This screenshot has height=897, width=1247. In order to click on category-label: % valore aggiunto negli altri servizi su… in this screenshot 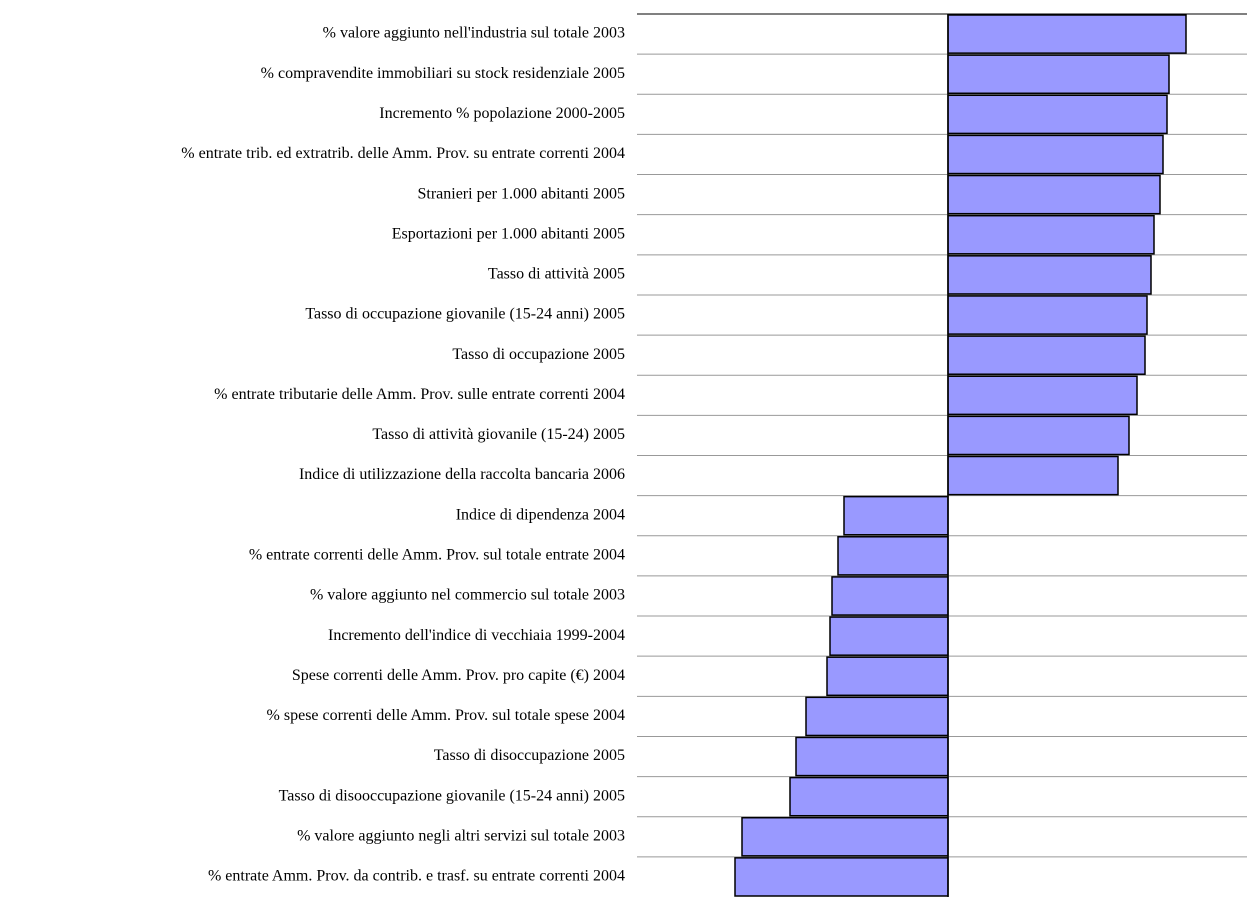, I will do `click(461, 835)`.